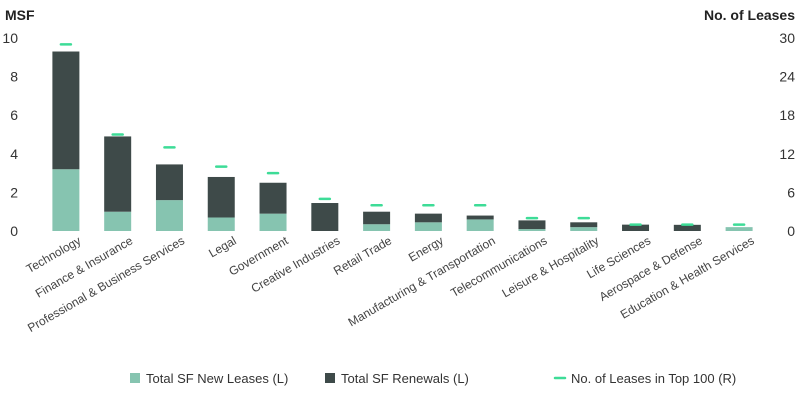  Describe the element at coordinates (20, 15) in the screenshot. I see `y-axis-left-label: MSF` at that location.